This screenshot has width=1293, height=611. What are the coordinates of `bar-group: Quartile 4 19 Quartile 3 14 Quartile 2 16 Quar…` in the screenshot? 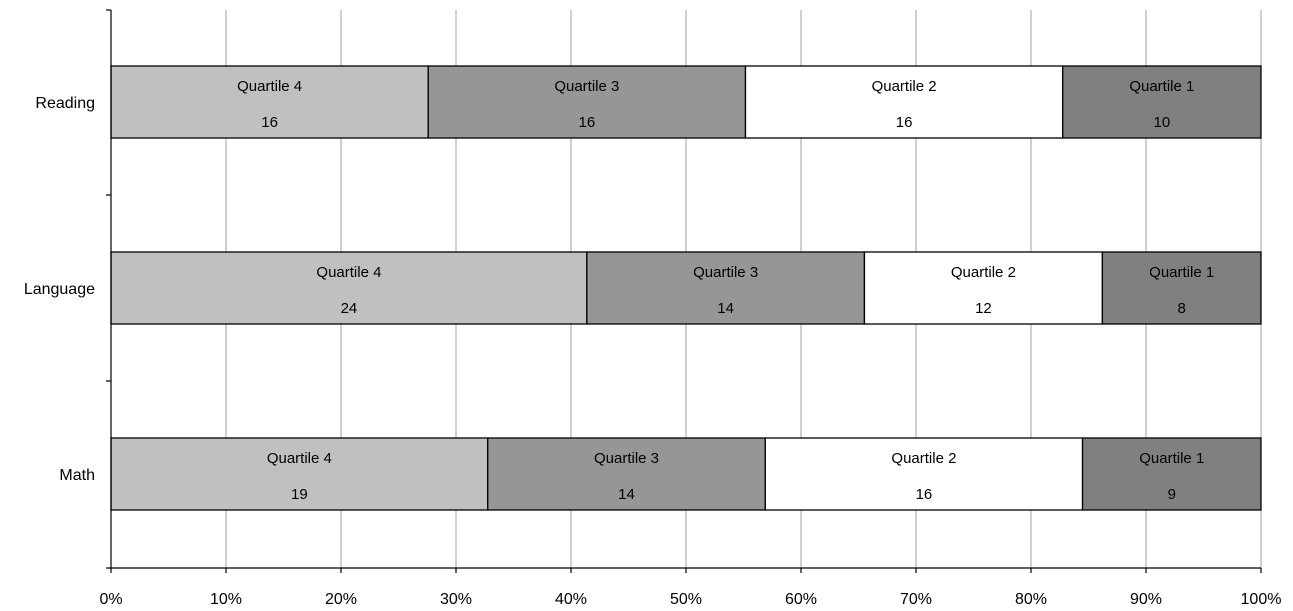 It's located at (686, 474).